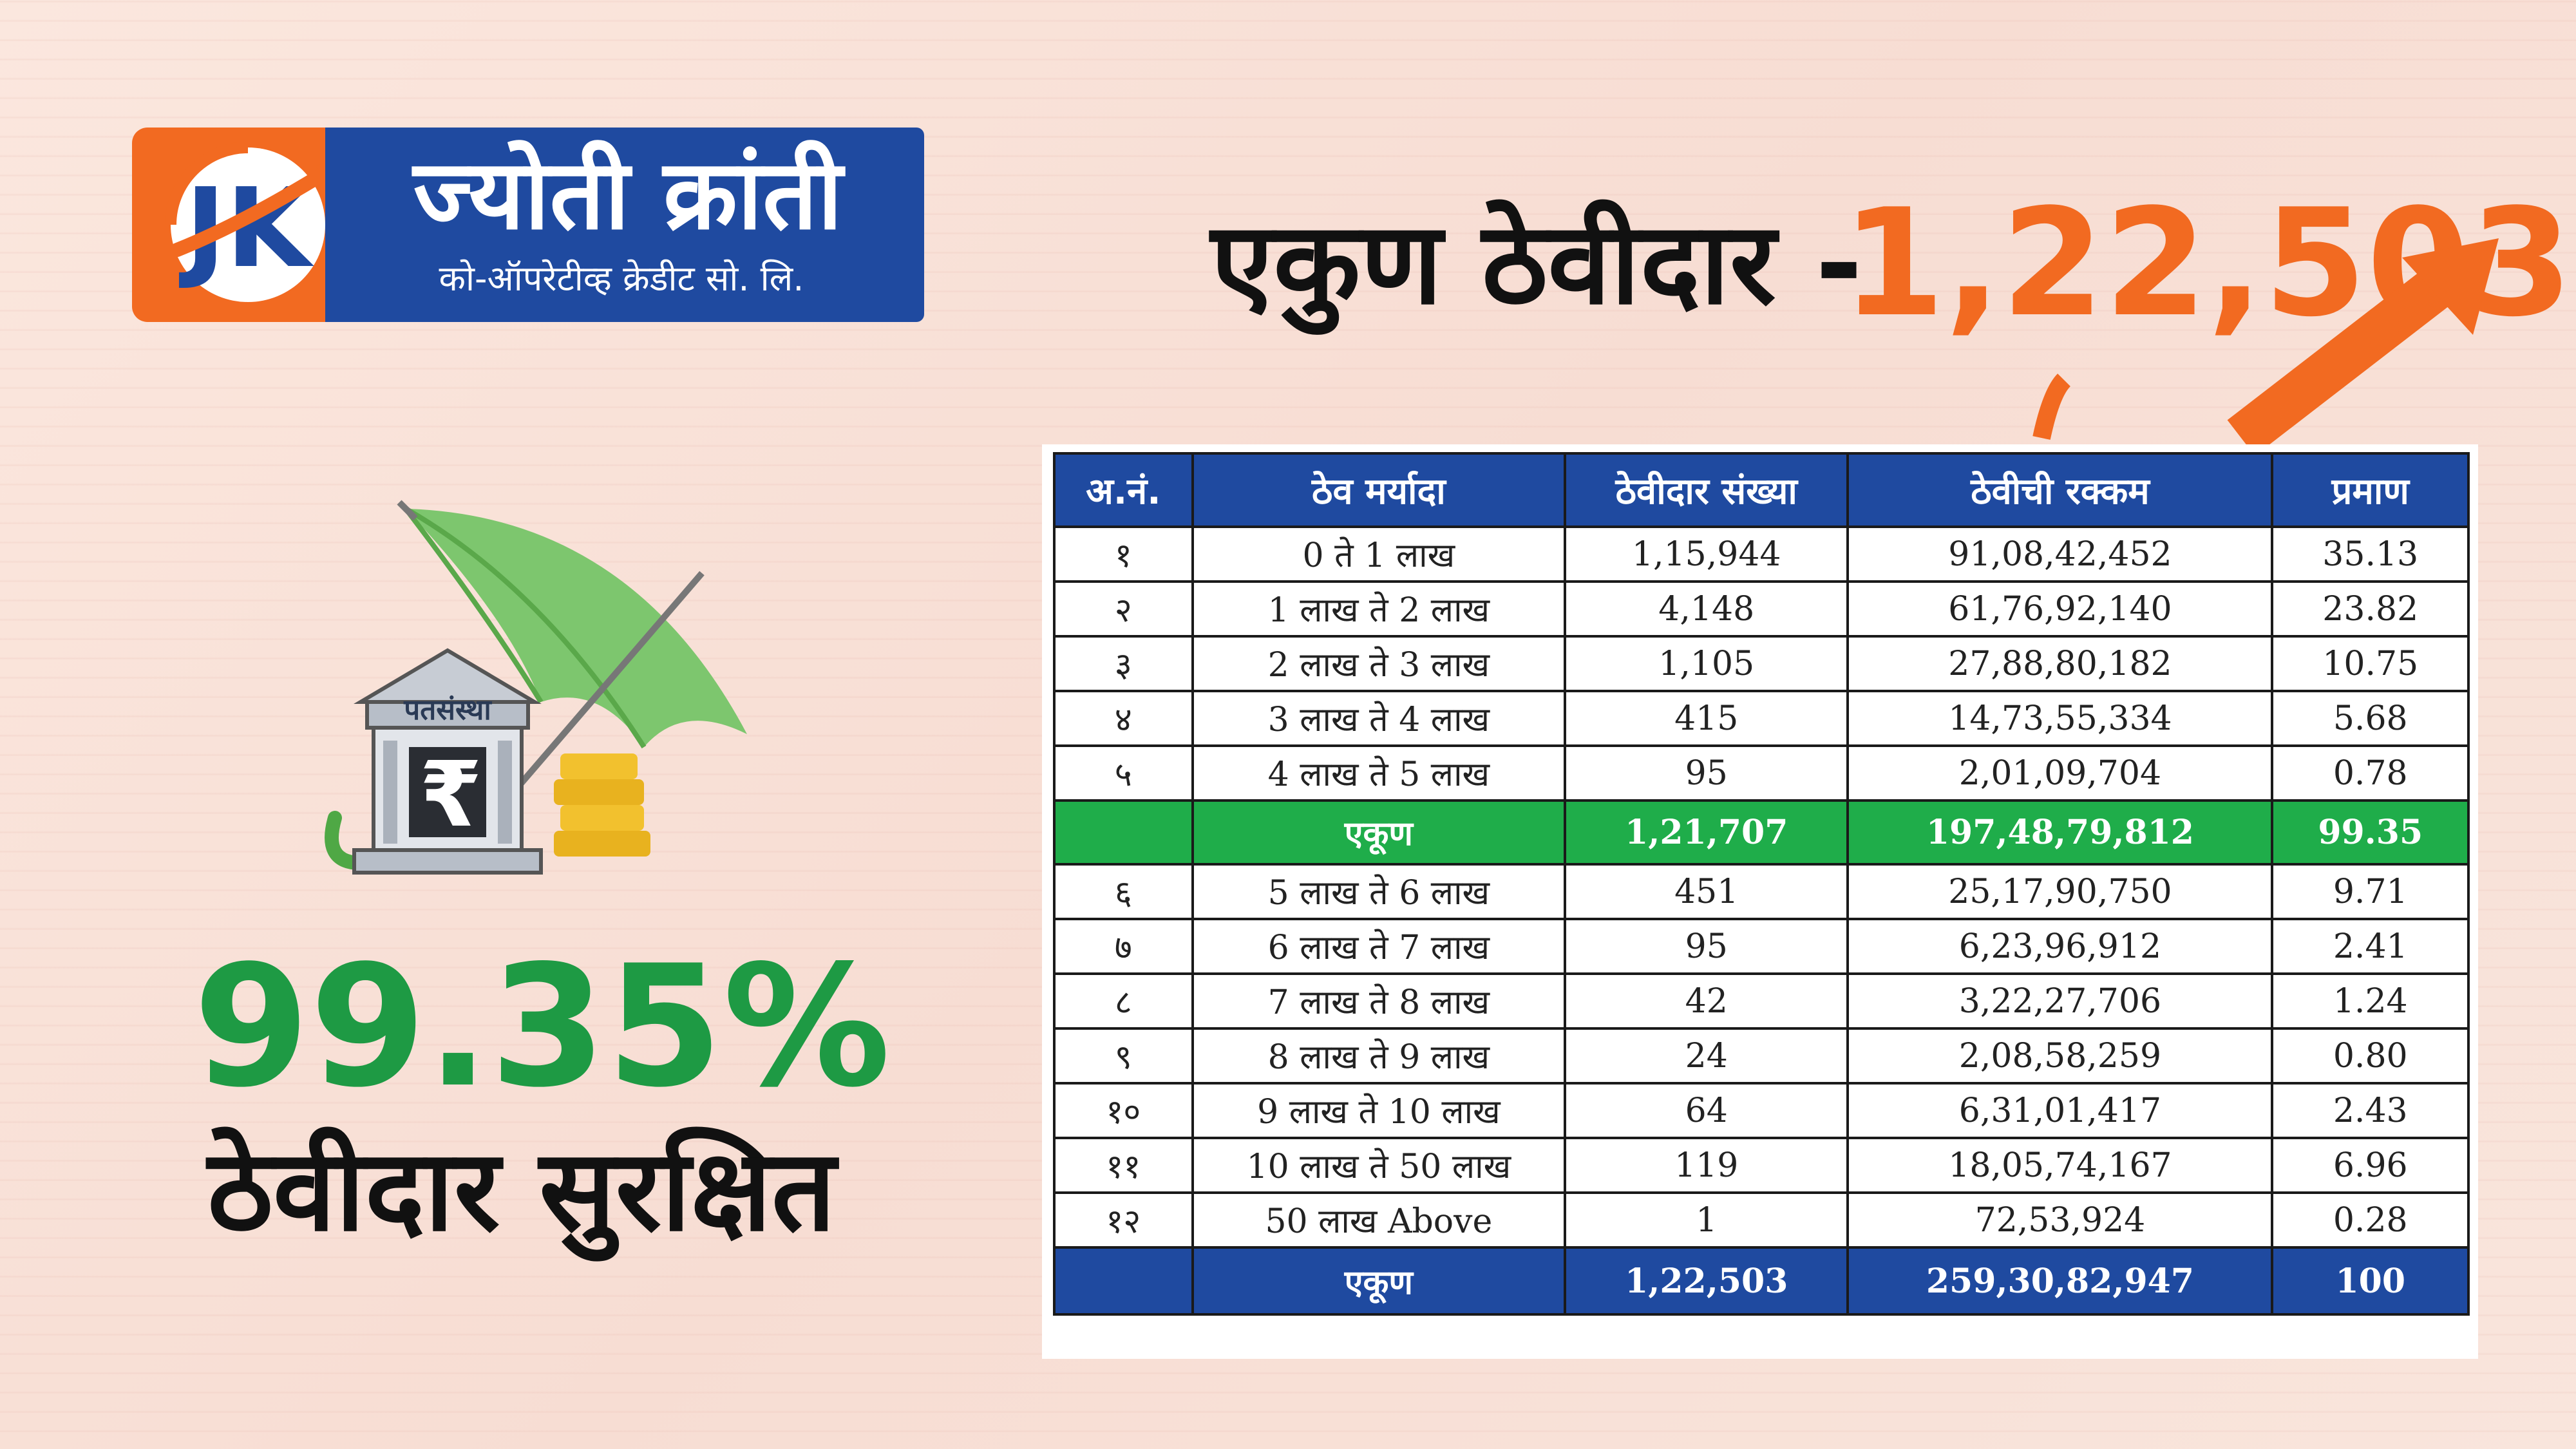  Describe the element at coordinates (2370, 1220) in the screenshot. I see `cell-proportion: 0.28` at that location.